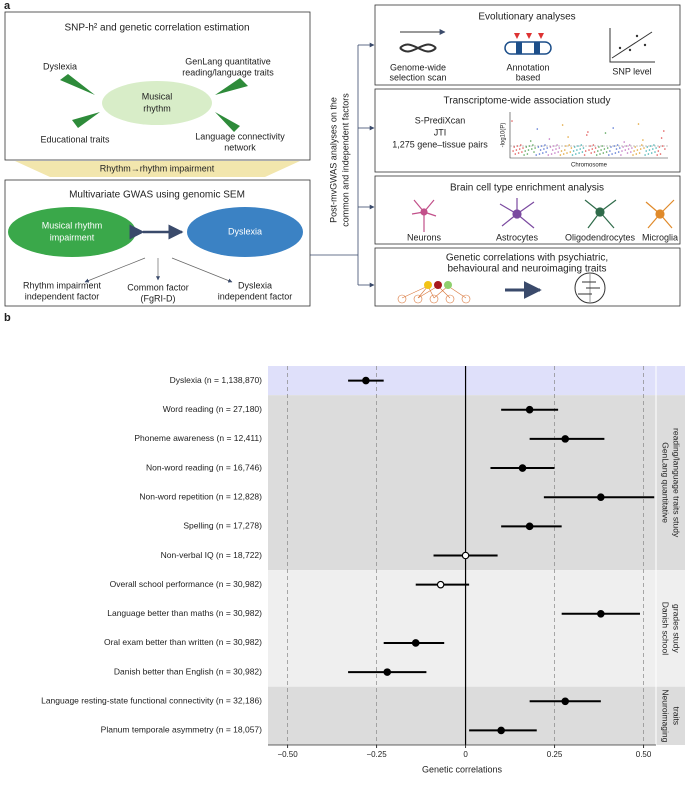  What do you see at coordinates (287, 754) in the screenshot?
I see `x-tick-label: −0.50` at bounding box center [287, 754].